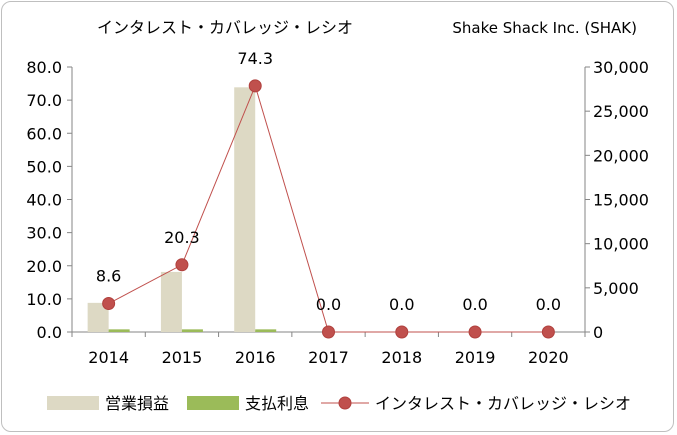 The width and height of the screenshot is (677, 435). Describe the element at coordinates (137, 403) in the screenshot. I see `legend-label-operating-income: 営業損益` at that location.